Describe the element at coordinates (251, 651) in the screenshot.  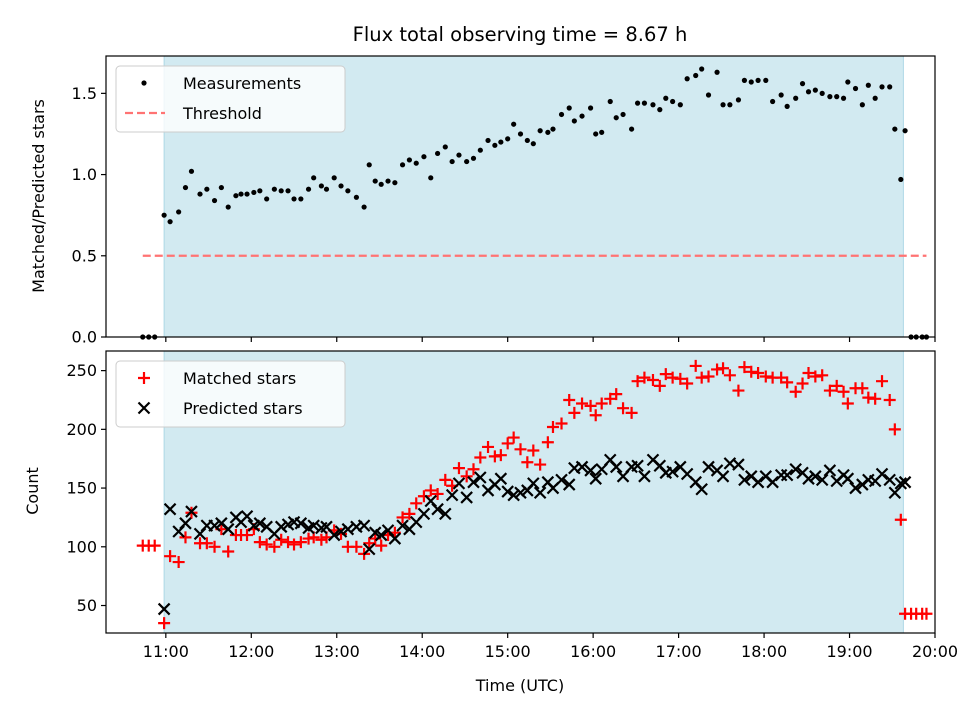
I see `x-tick-label: 12:00` at that location.